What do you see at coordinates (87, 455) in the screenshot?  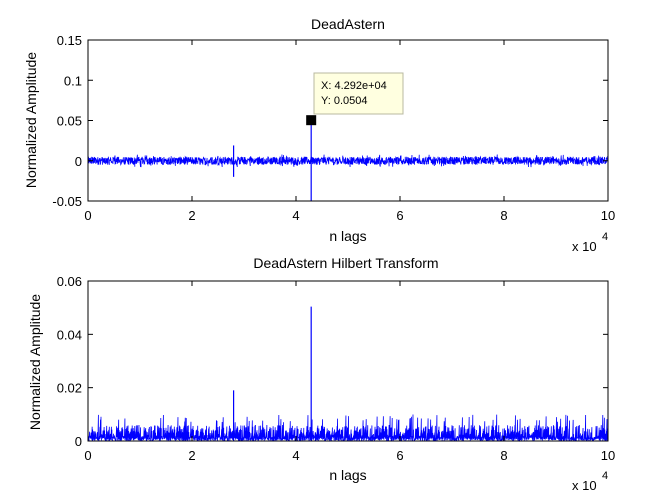 I see `bottom-x-tick-label: 0` at bounding box center [87, 455].